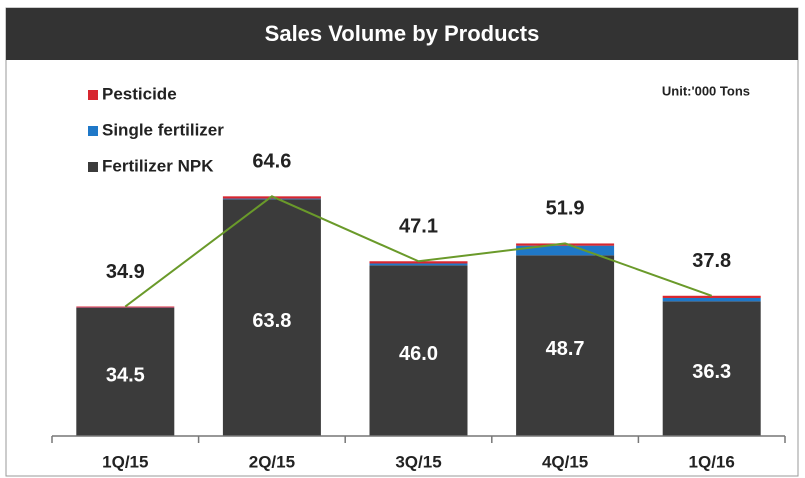 The width and height of the screenshot is (805, 478). Describe the element at coordinates (711, 372) in the screenshot. I see `bar-value-label: 36.3` at that location.